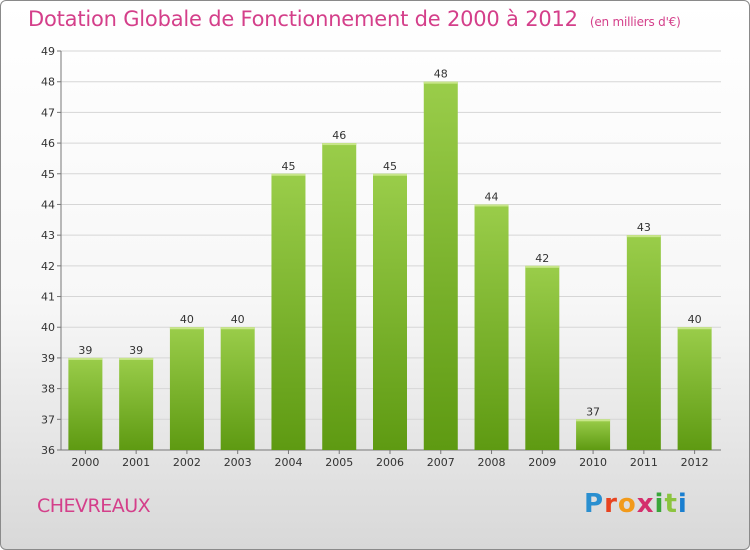 The width and height of the screenshot is (750, 550). Describe the element at coordinates (492, 196) in the screenshot. I see `bar-value-label: 44` at that location.